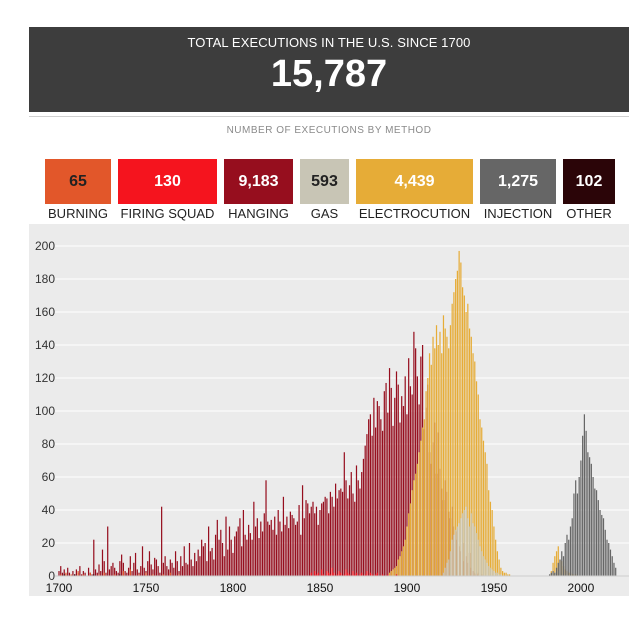 The image size is (633, 621). What do you see at coordinates (445, 452) in the screenshot?
I see `bar-electrocution-1922` at bounding box center [445, 452].